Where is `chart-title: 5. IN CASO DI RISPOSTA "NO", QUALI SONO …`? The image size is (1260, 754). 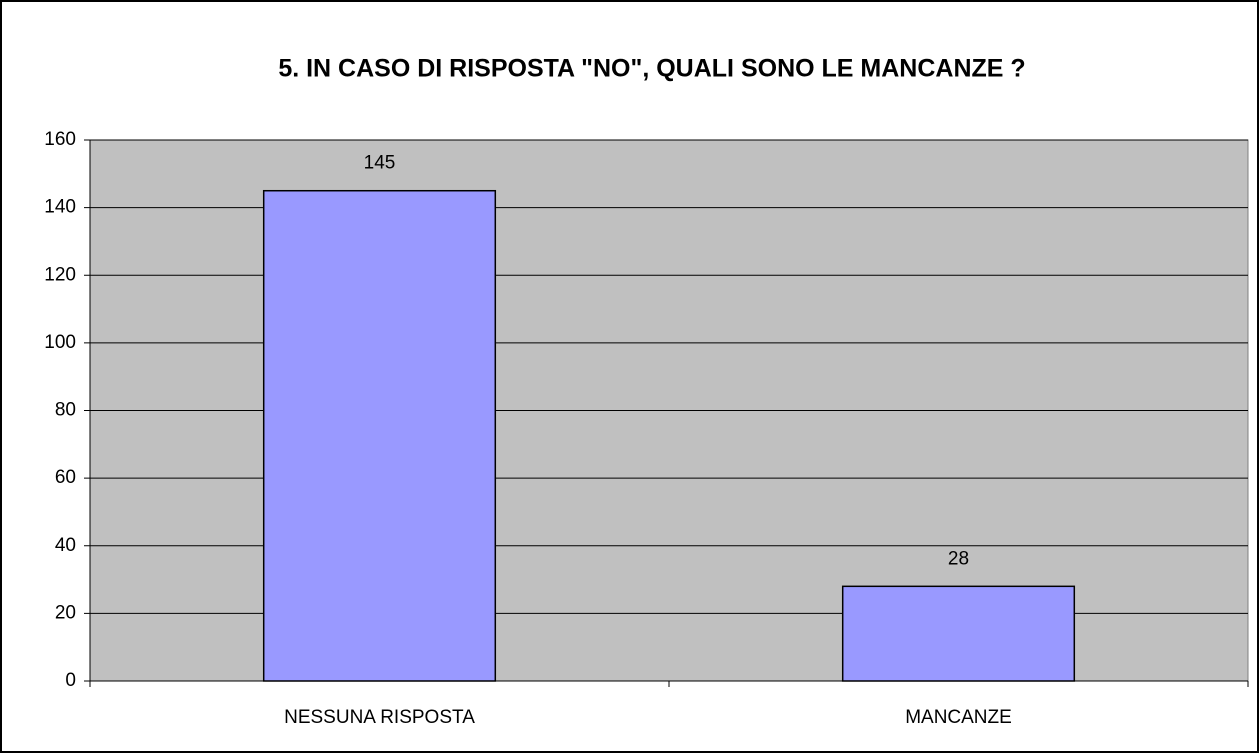 chart-title: 5. IN CASO DI RISPOSTA "NO", QUALI SONO … is located at coordinates (651, 69).